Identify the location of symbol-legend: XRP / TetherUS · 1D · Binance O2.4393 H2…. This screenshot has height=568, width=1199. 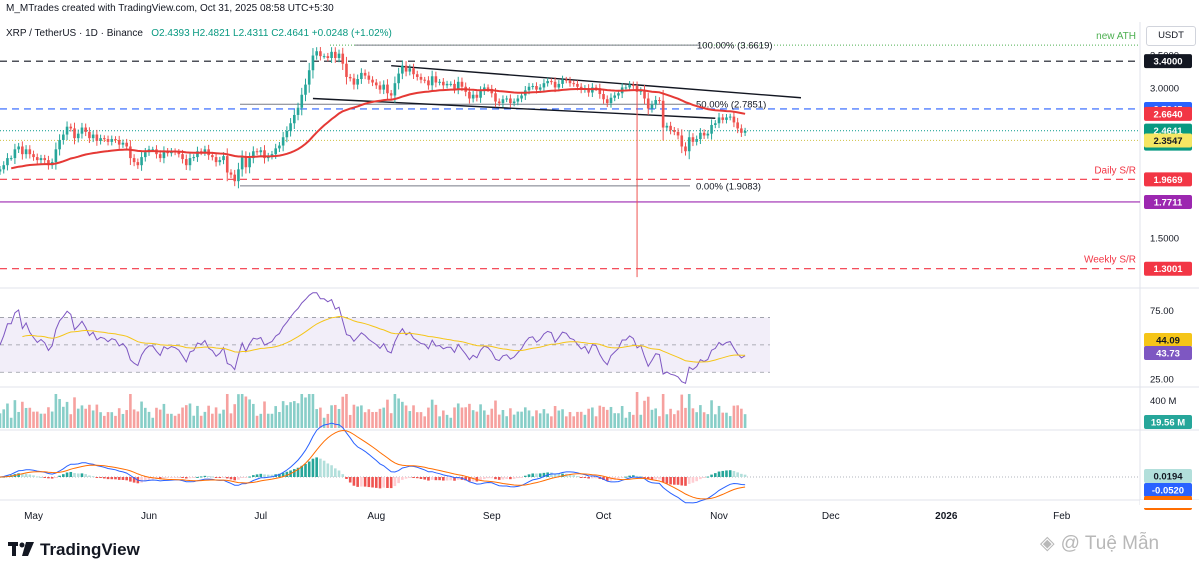
(199, 33).